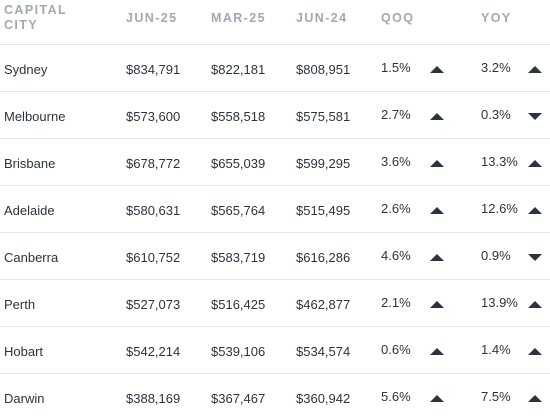 The image size is (550, 420). I want to click on jun-24-cell: $808,951, so click(323, 69).